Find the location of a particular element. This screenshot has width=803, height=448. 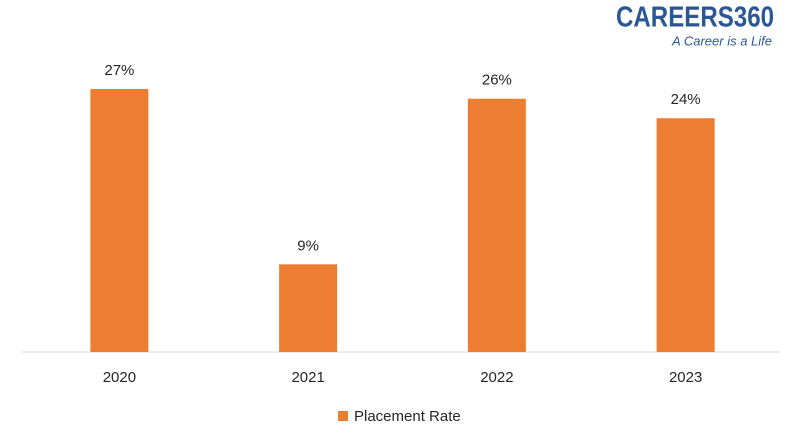

legend-swatch is located at coordinates (343, 416).